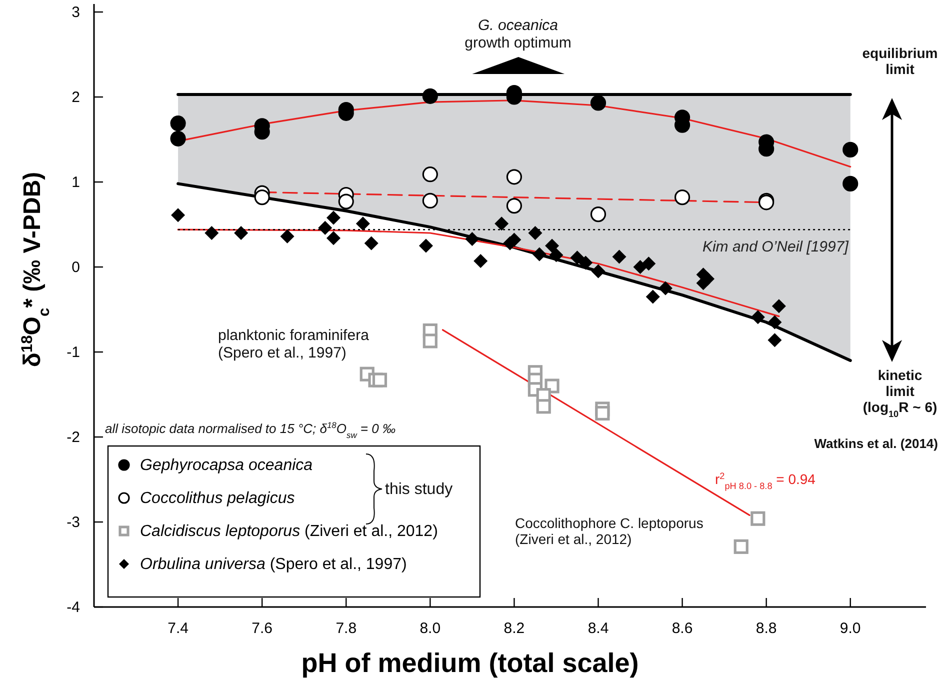 This screenshot has height=686, width=943. I want to click on annotation: Coccolithophore C. leptoporus (Ziveri et al., 2012), so click(609, 531).